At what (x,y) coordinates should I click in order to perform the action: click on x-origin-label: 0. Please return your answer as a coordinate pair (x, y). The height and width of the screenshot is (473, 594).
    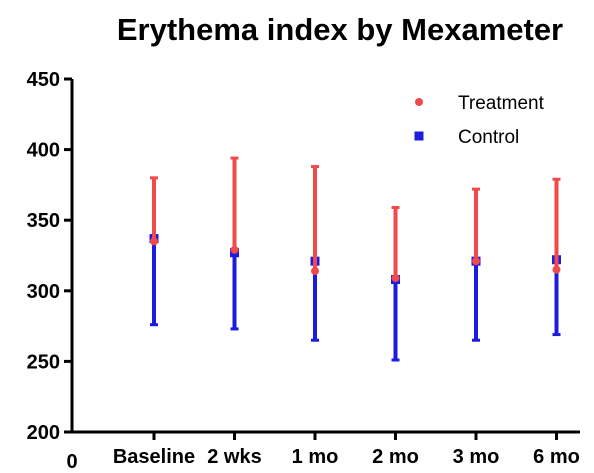
    Looking at the image, I should click on (71, 462).